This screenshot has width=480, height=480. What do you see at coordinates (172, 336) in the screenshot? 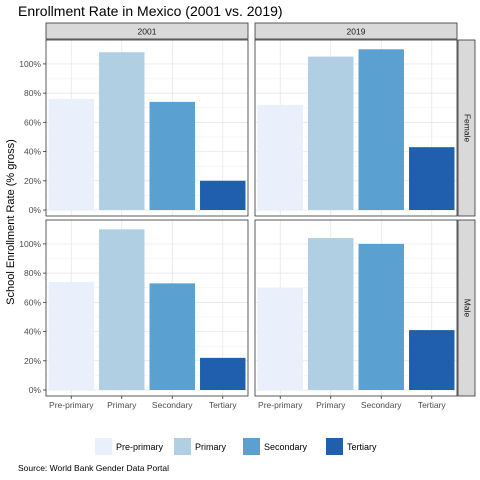
I see `bar-secondary-2001-male` at bounding box center [172, 336].